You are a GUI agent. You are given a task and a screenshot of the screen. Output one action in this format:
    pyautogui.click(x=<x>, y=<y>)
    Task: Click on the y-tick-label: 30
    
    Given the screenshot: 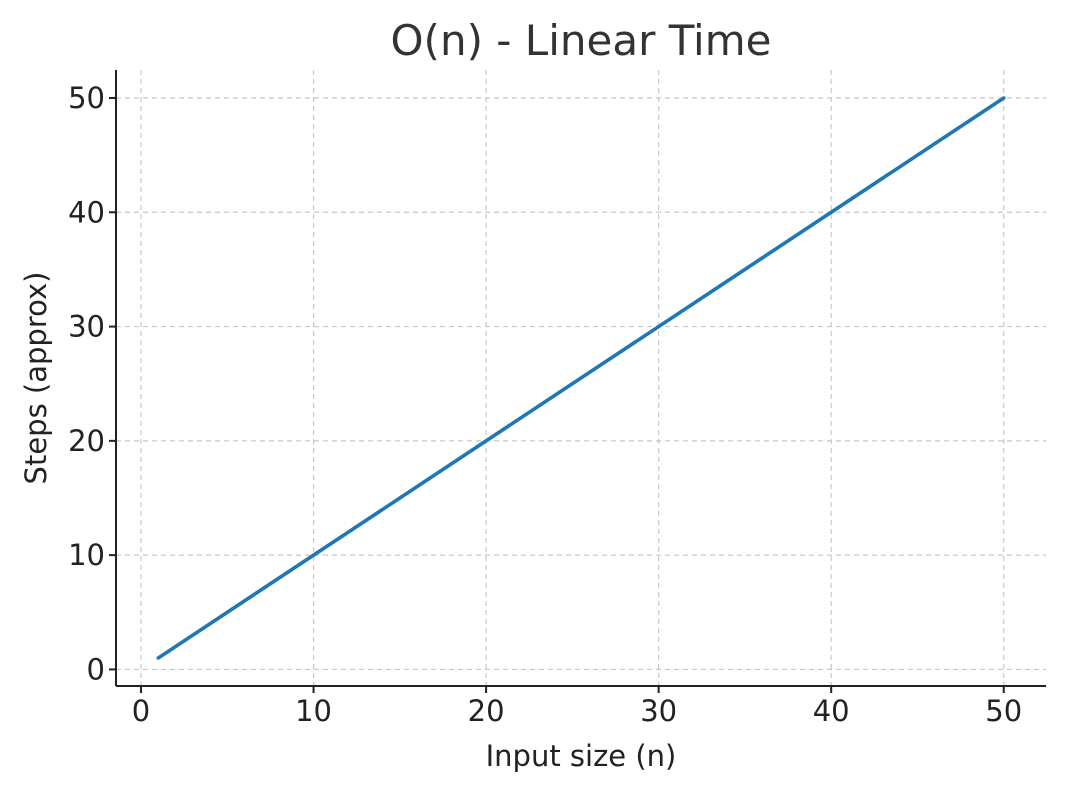 What is the action you would take?
    pyautogui.click(x=86, y=327)
    